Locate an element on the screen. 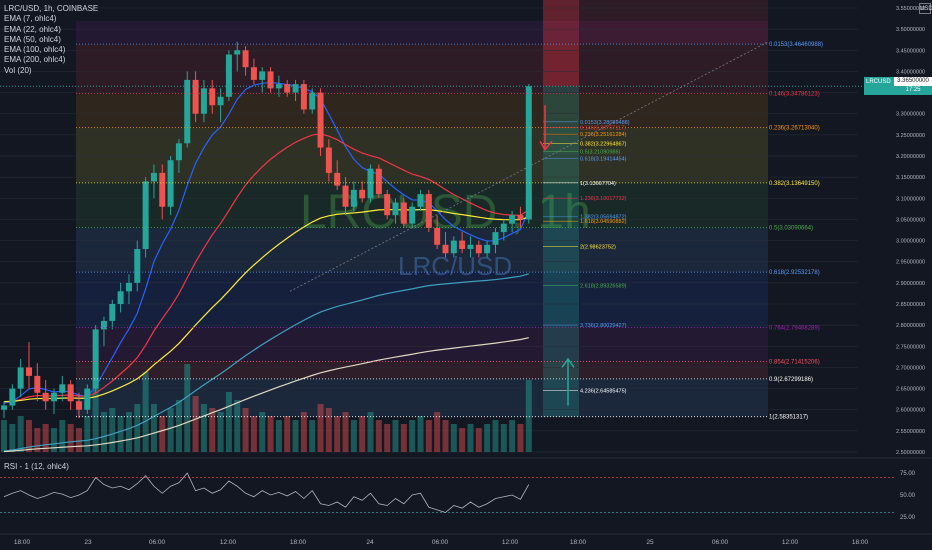  time-tick: 18:00 is located at coordinates (860, 542).